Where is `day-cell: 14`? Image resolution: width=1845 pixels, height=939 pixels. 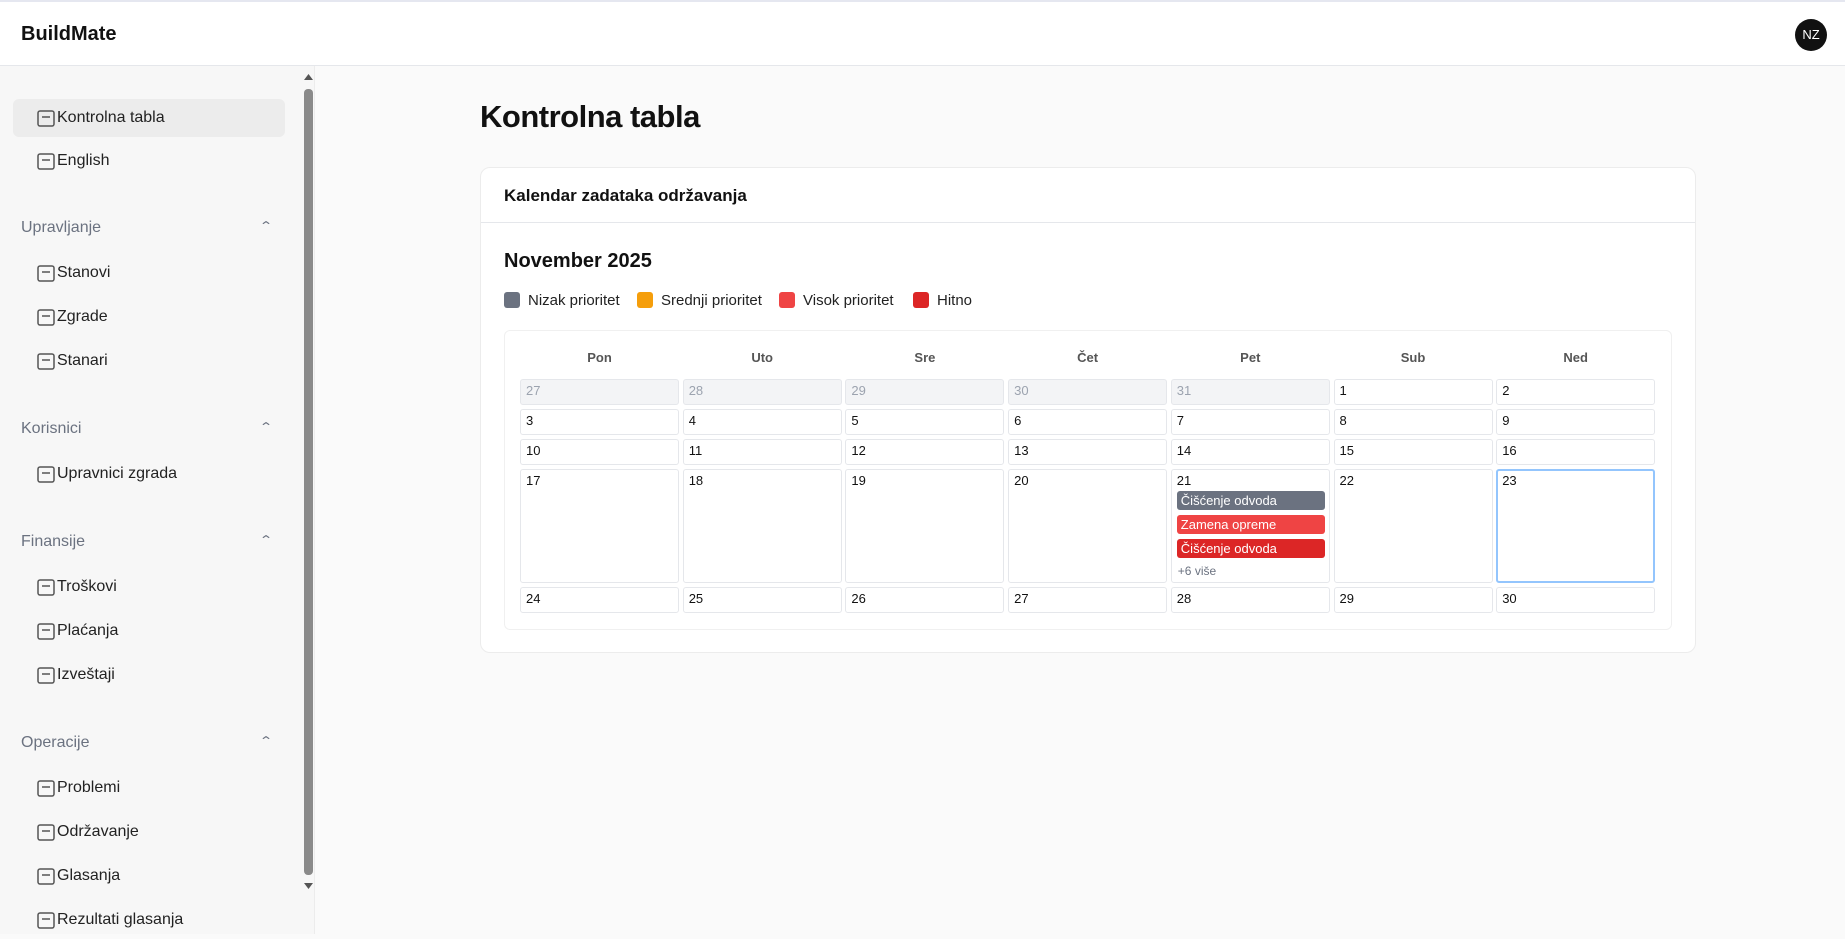
day-cell: 14 is located at coordinates (1250, 452).